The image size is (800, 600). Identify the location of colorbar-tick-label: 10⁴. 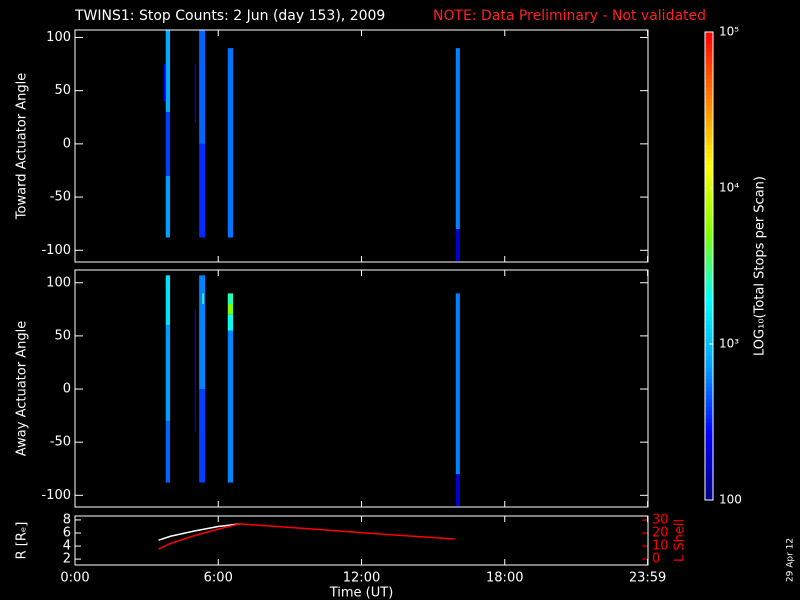
(729, 188).